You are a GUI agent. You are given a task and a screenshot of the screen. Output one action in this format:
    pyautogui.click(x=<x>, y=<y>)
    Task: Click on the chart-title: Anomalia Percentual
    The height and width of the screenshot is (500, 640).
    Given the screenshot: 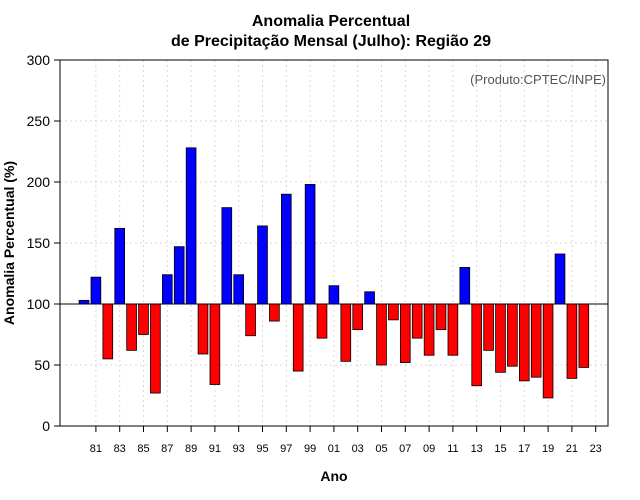 What is the action you would take?
    pyautogui.click(x=331, y=21)
    